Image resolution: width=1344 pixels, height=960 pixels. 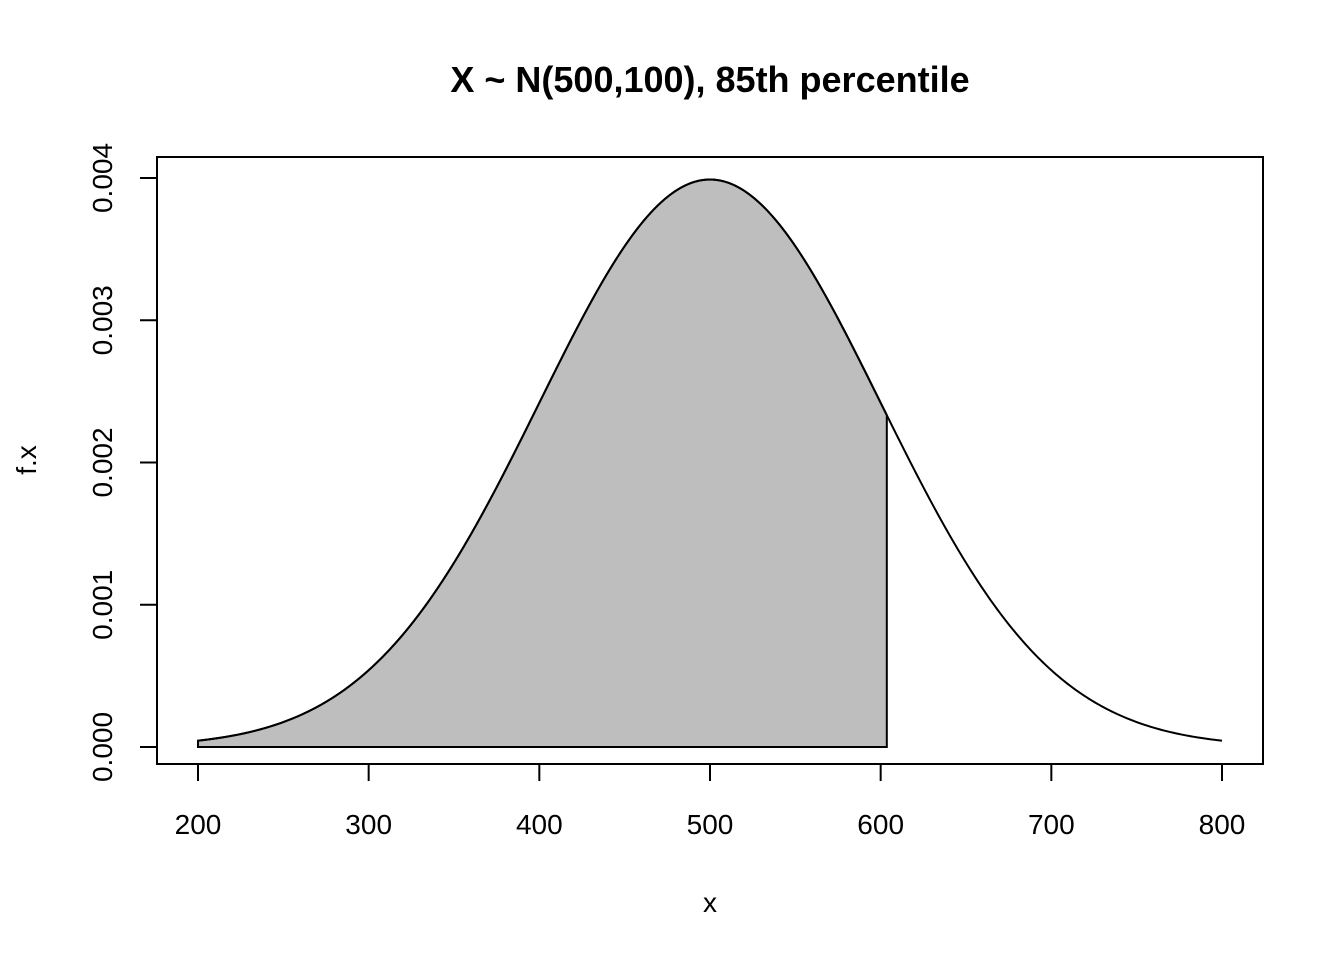 What do you see at coordinates (122, 462) in the screenshot?
I see `y-axis: 0.000 0.001 0.002 0.003 0.004` at bounding box center [122, 462].